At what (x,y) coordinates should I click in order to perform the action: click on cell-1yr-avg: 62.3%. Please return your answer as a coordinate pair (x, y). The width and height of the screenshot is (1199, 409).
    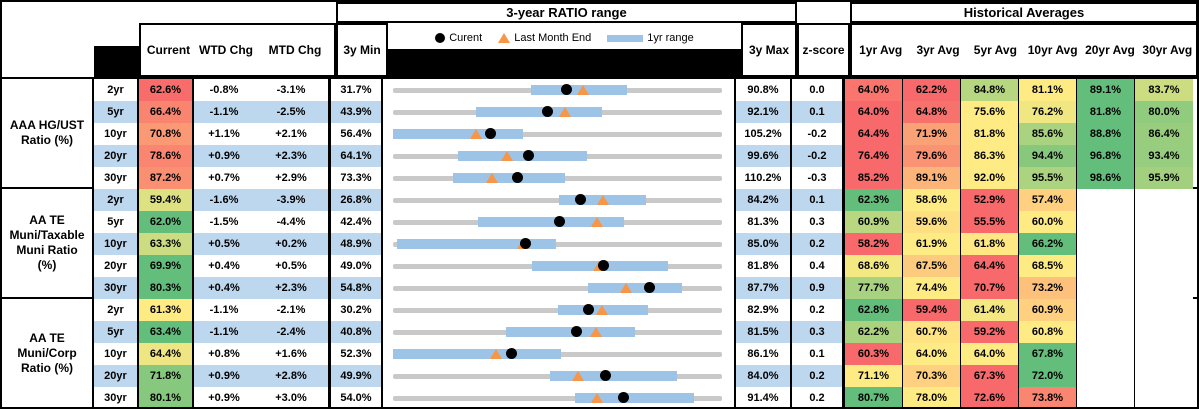
    Looking at the image, I should click on (874, 200).